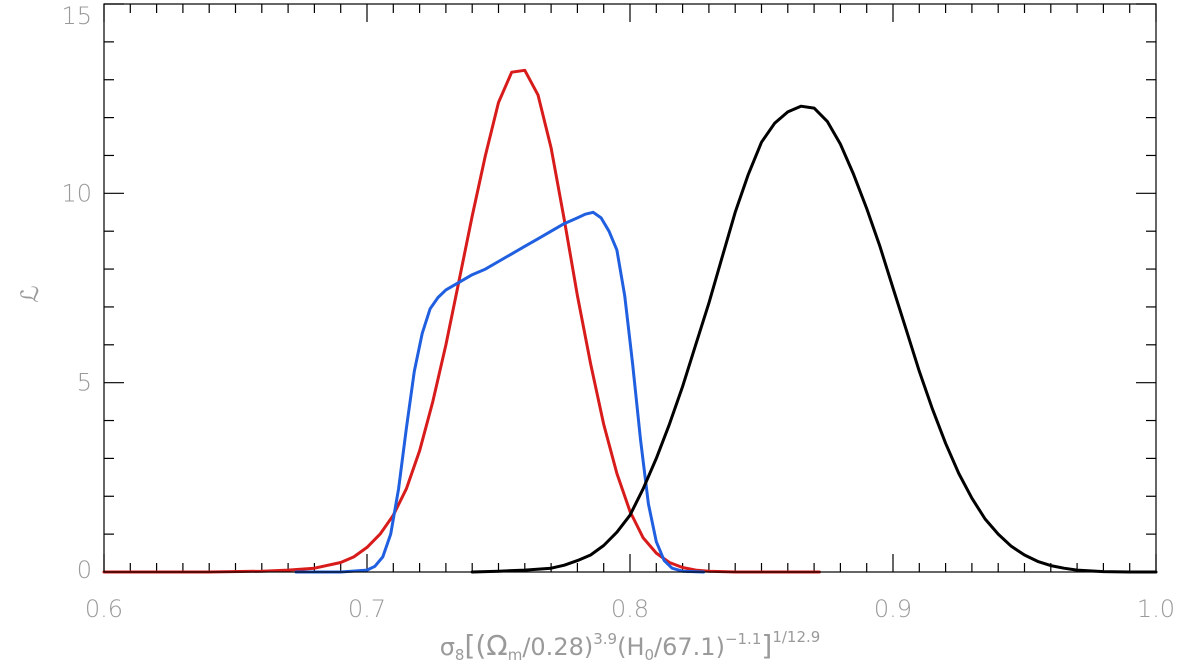 The height and width of the screenshot is (669, 1200). Describe the element at coordinates (1156, 609) in the screenshot. I see `x-tick-label: 1.0` at that location.